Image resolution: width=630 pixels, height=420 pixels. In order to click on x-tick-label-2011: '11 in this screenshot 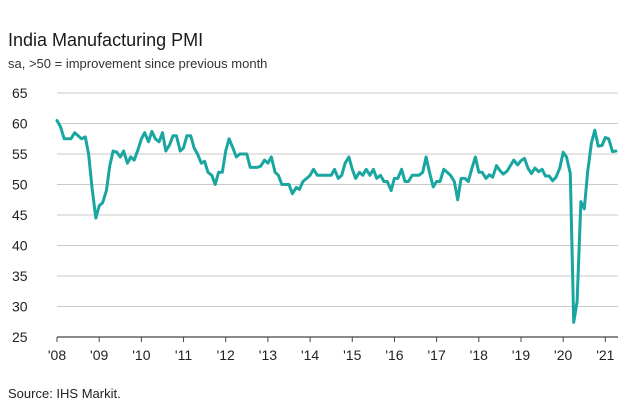, I will do `click(183, 355)`.